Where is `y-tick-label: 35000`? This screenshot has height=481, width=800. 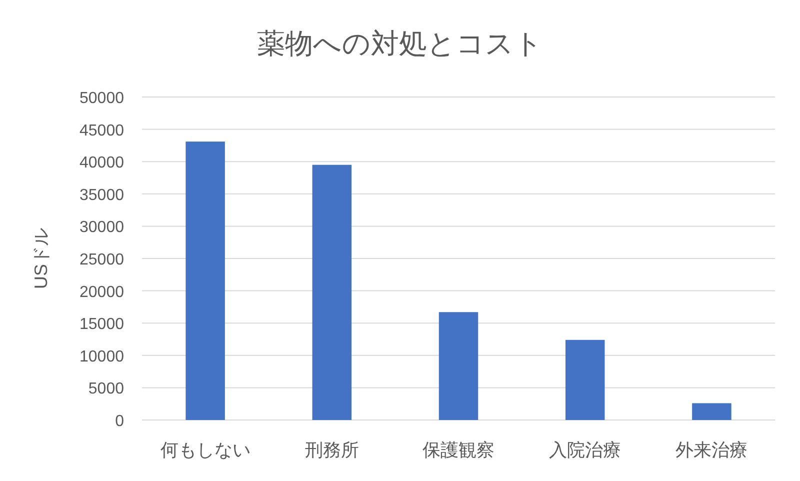 y-tick-label: 35000 is located at coordinates (102, 195).